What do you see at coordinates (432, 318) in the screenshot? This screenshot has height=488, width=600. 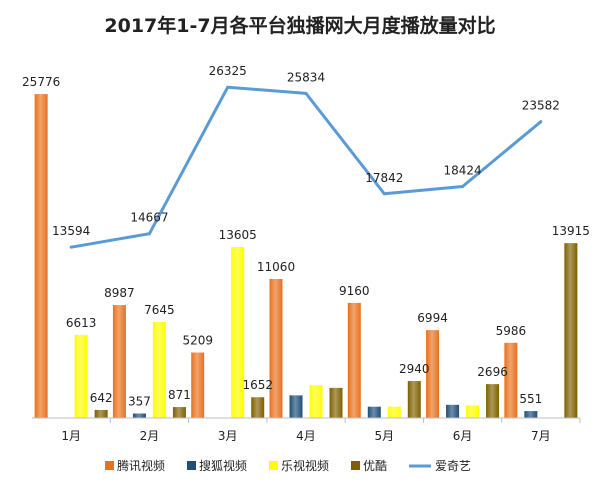 I see `data-label: 6994` at bounding box center [432, 318].